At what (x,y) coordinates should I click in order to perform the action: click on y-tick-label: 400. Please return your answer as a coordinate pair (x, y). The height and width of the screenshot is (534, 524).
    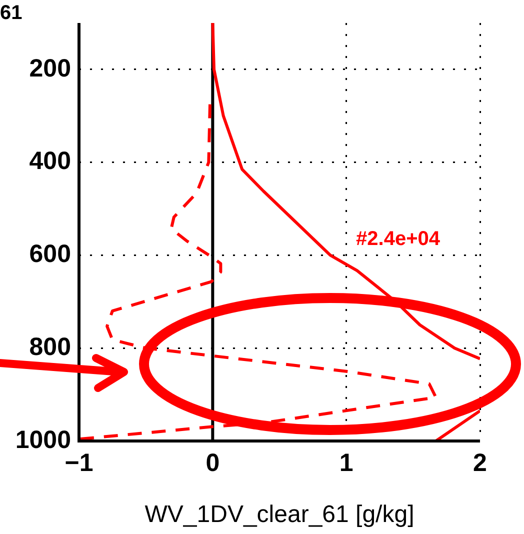
    Looking at the image, I should click on (50, 161).